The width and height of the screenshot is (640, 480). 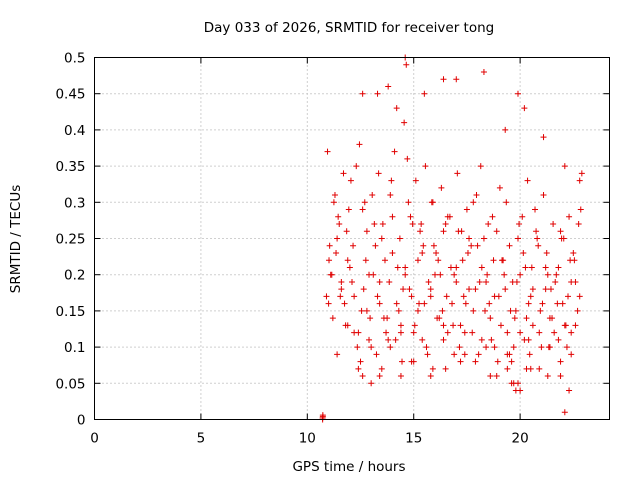 What do you see at coordinates (70, 384) in the screenshot?
I see `y-tick-label: 0.05` at bounding box center [70, 384].